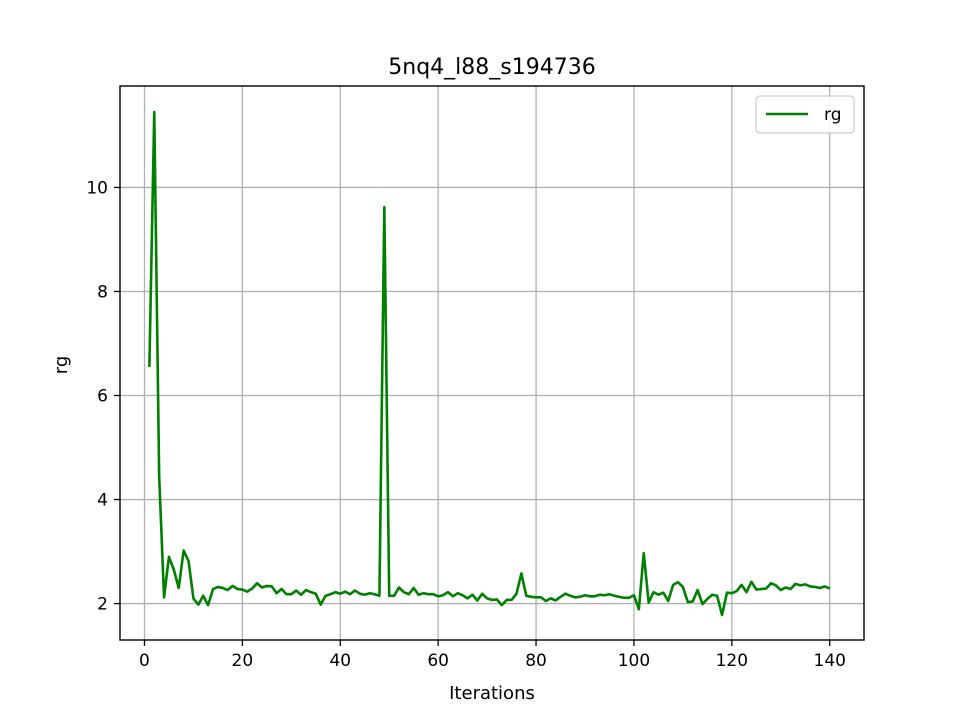 The height and width of the screenshot is (724, 960). I want to click on x-tick-label: 80, so click(536, 661).